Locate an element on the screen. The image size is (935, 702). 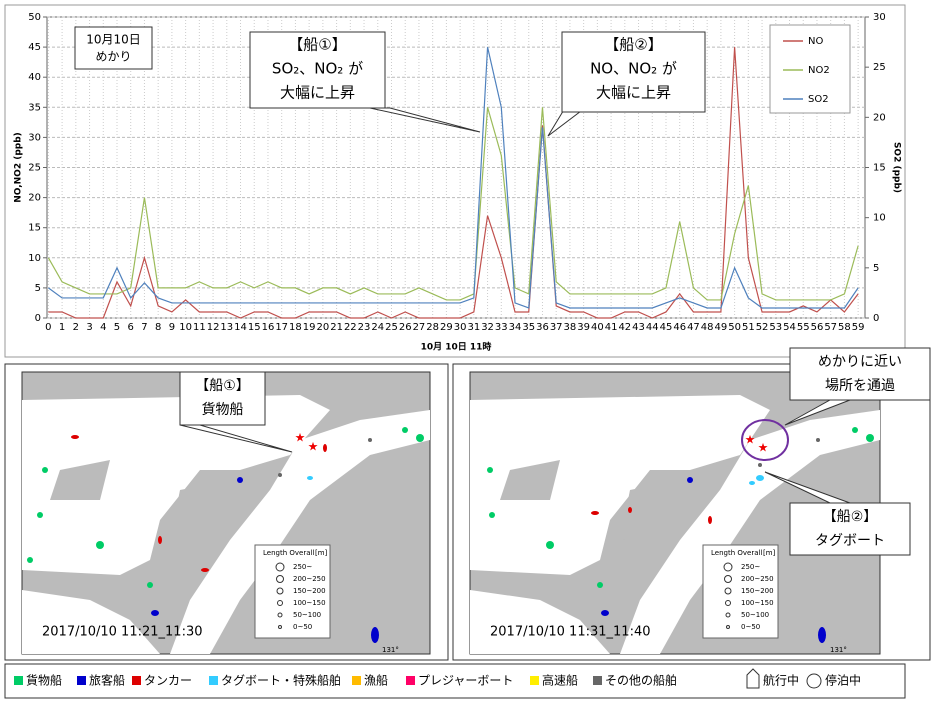
longitude-label: 131° is located at coordinates (838, 650).